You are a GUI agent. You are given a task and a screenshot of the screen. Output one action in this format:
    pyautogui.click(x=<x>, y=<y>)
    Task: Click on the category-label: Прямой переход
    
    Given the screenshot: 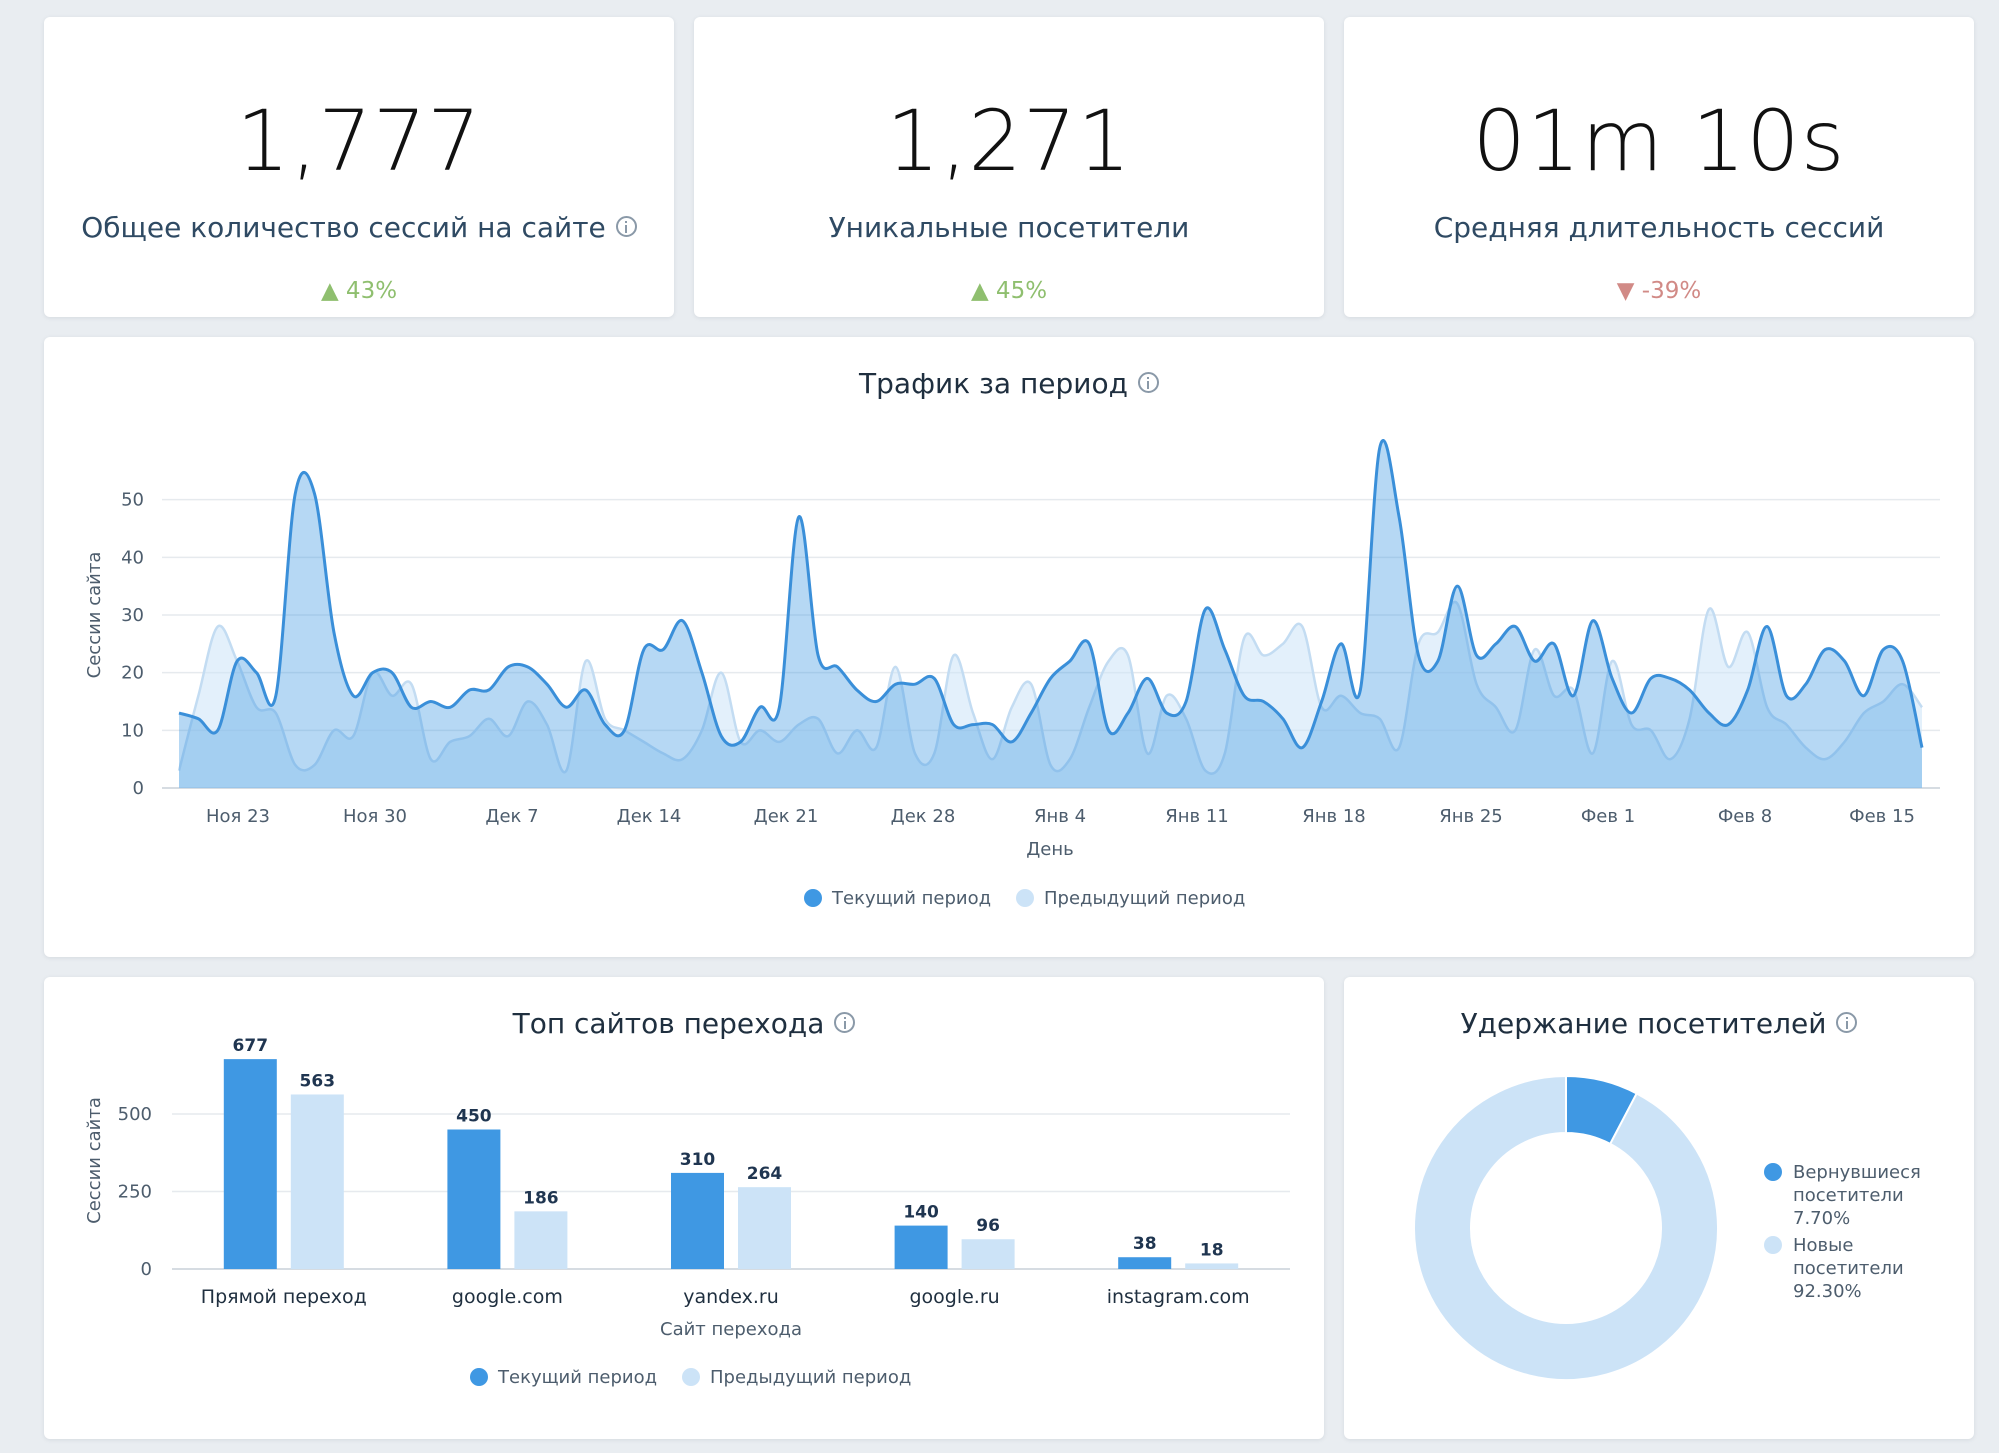 What is the action you would take?
    pyautogui.click(x=284, y=1297)
    